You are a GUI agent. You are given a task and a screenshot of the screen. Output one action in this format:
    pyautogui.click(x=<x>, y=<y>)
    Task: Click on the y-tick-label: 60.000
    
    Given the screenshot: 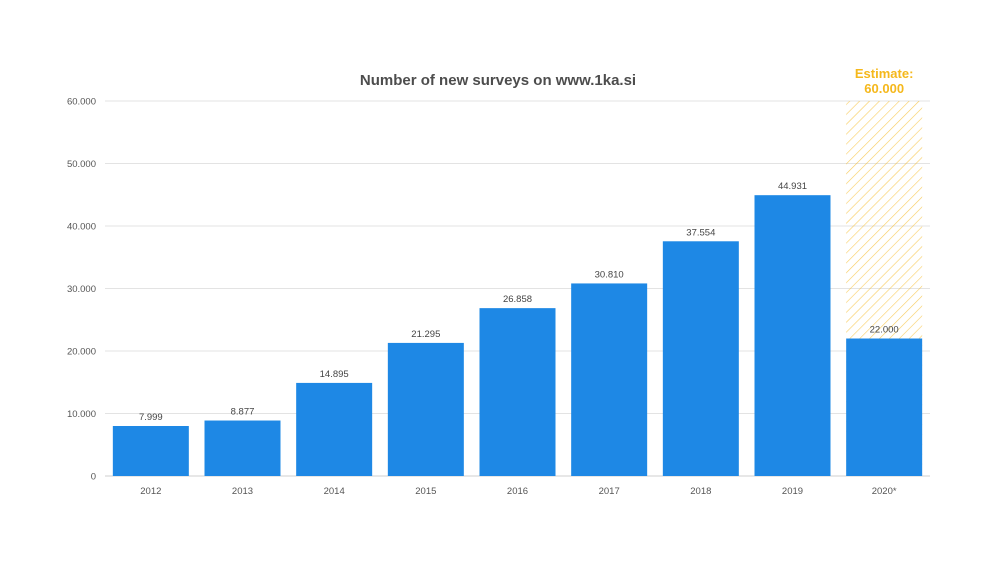 What is the action you would take?
    pyautogui.click(x=81, y=102)
    